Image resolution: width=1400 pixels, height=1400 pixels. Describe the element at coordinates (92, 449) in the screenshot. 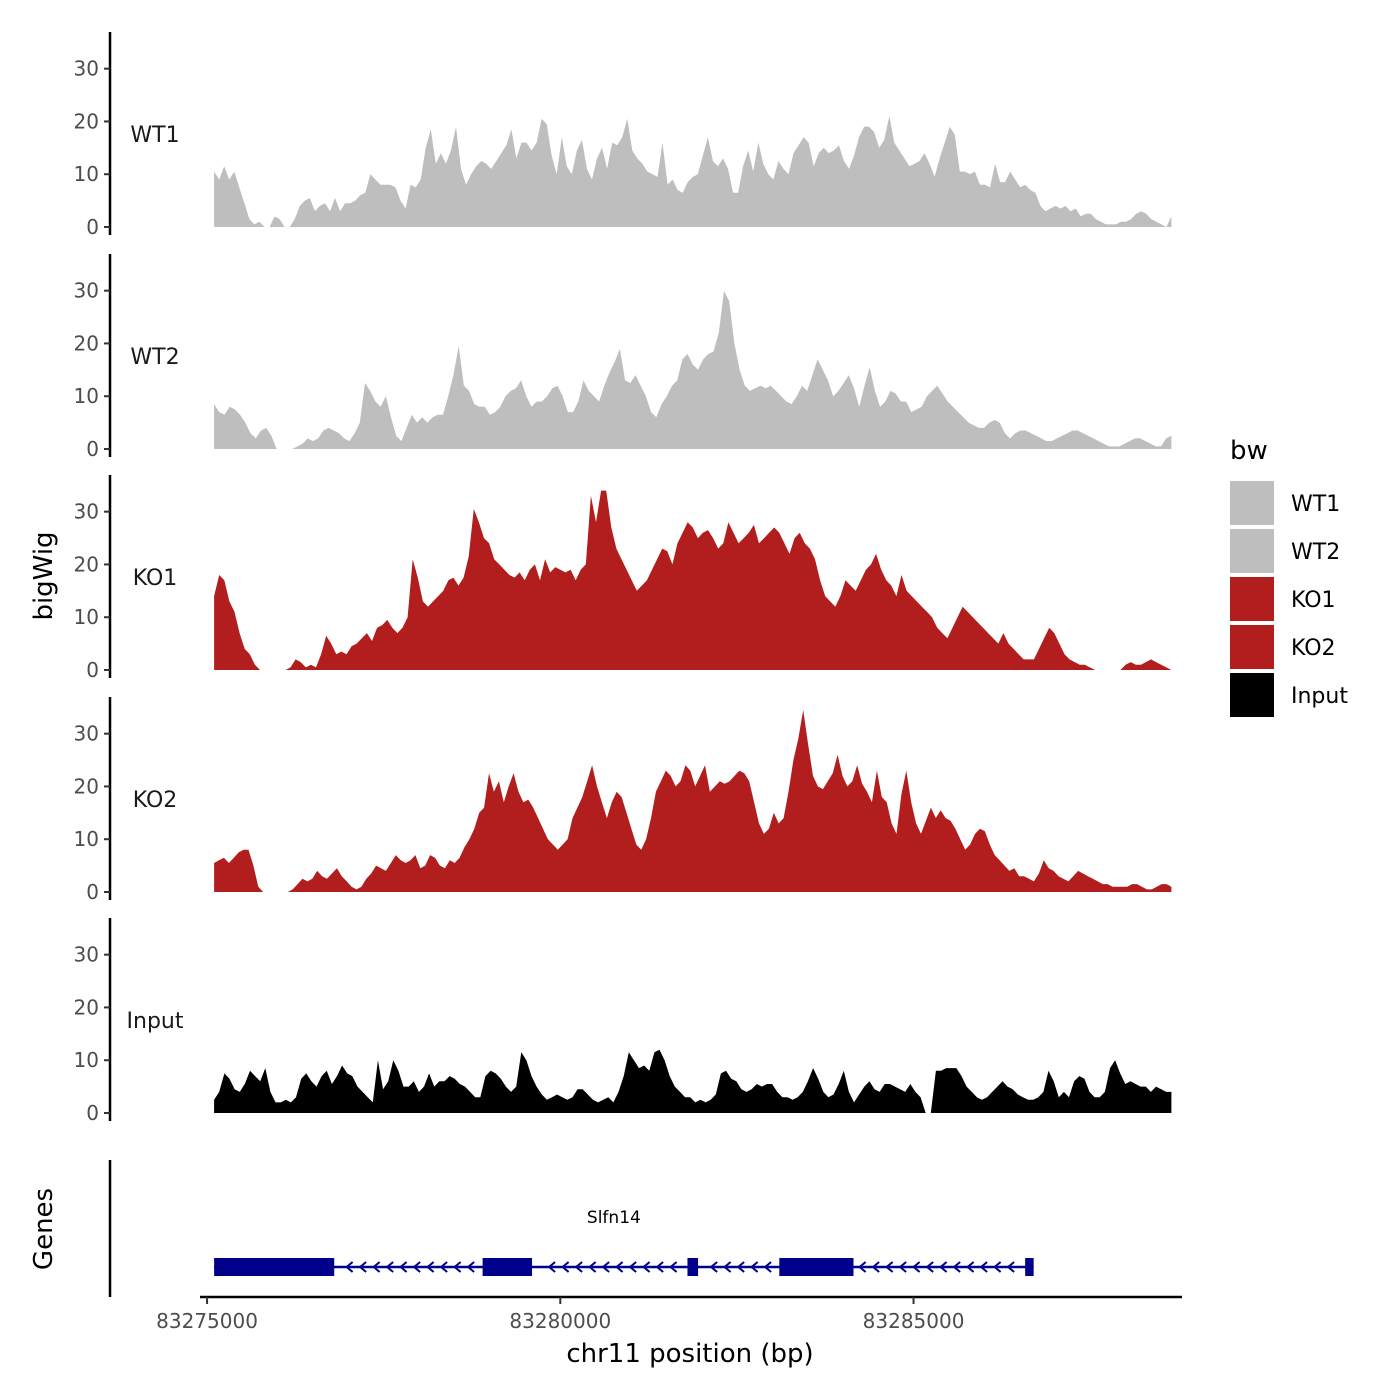

I see `y-tick-label-wt2-0: 0` at that location.